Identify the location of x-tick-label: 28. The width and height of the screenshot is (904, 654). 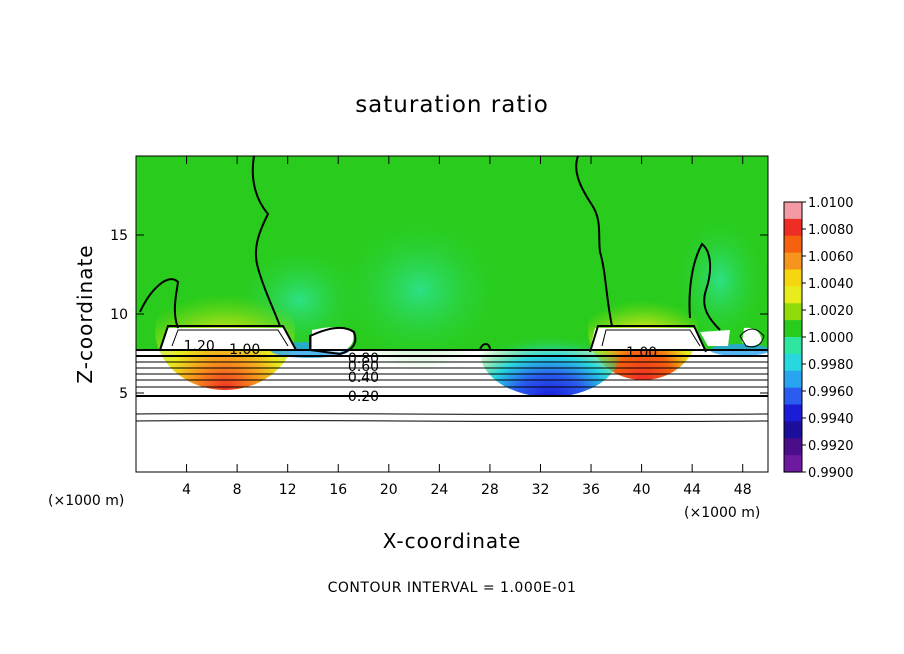
(490, 490).